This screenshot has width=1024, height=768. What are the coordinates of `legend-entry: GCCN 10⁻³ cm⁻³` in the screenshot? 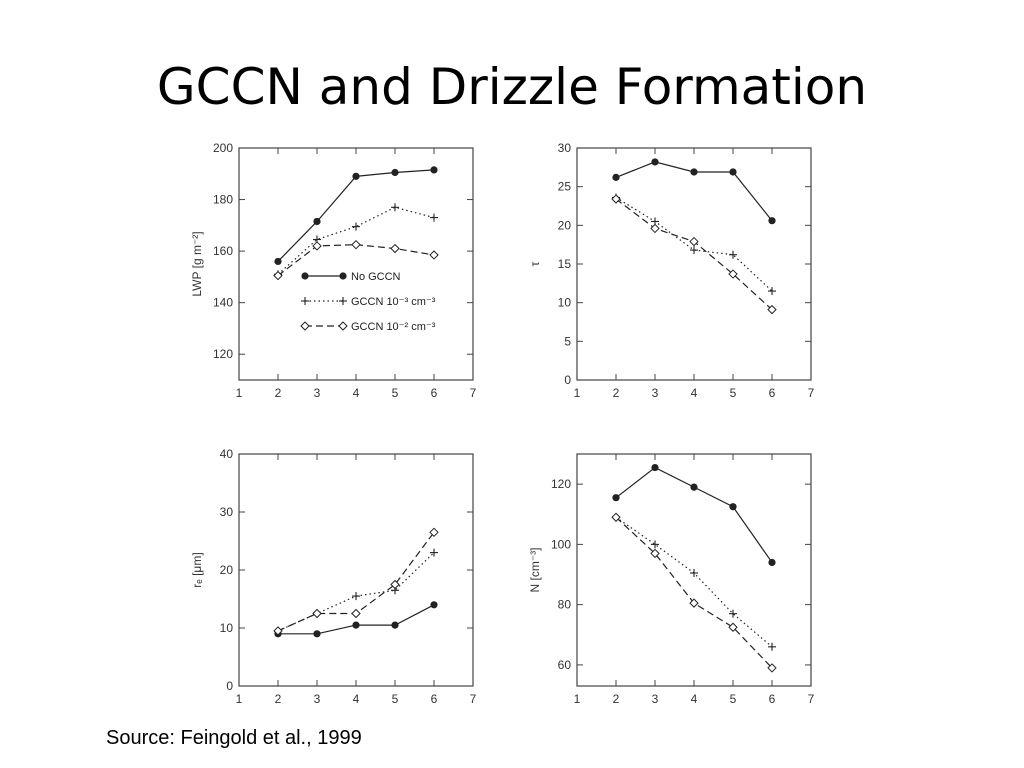 It's located at (368, 302).